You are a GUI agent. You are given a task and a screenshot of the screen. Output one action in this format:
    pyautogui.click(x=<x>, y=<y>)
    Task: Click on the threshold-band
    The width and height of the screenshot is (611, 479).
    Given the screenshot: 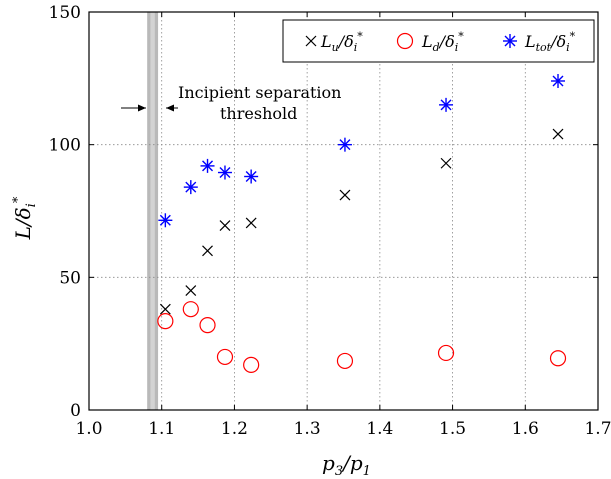 What is the action you would take?
    pyautogui.click(x=153, y=211)
    